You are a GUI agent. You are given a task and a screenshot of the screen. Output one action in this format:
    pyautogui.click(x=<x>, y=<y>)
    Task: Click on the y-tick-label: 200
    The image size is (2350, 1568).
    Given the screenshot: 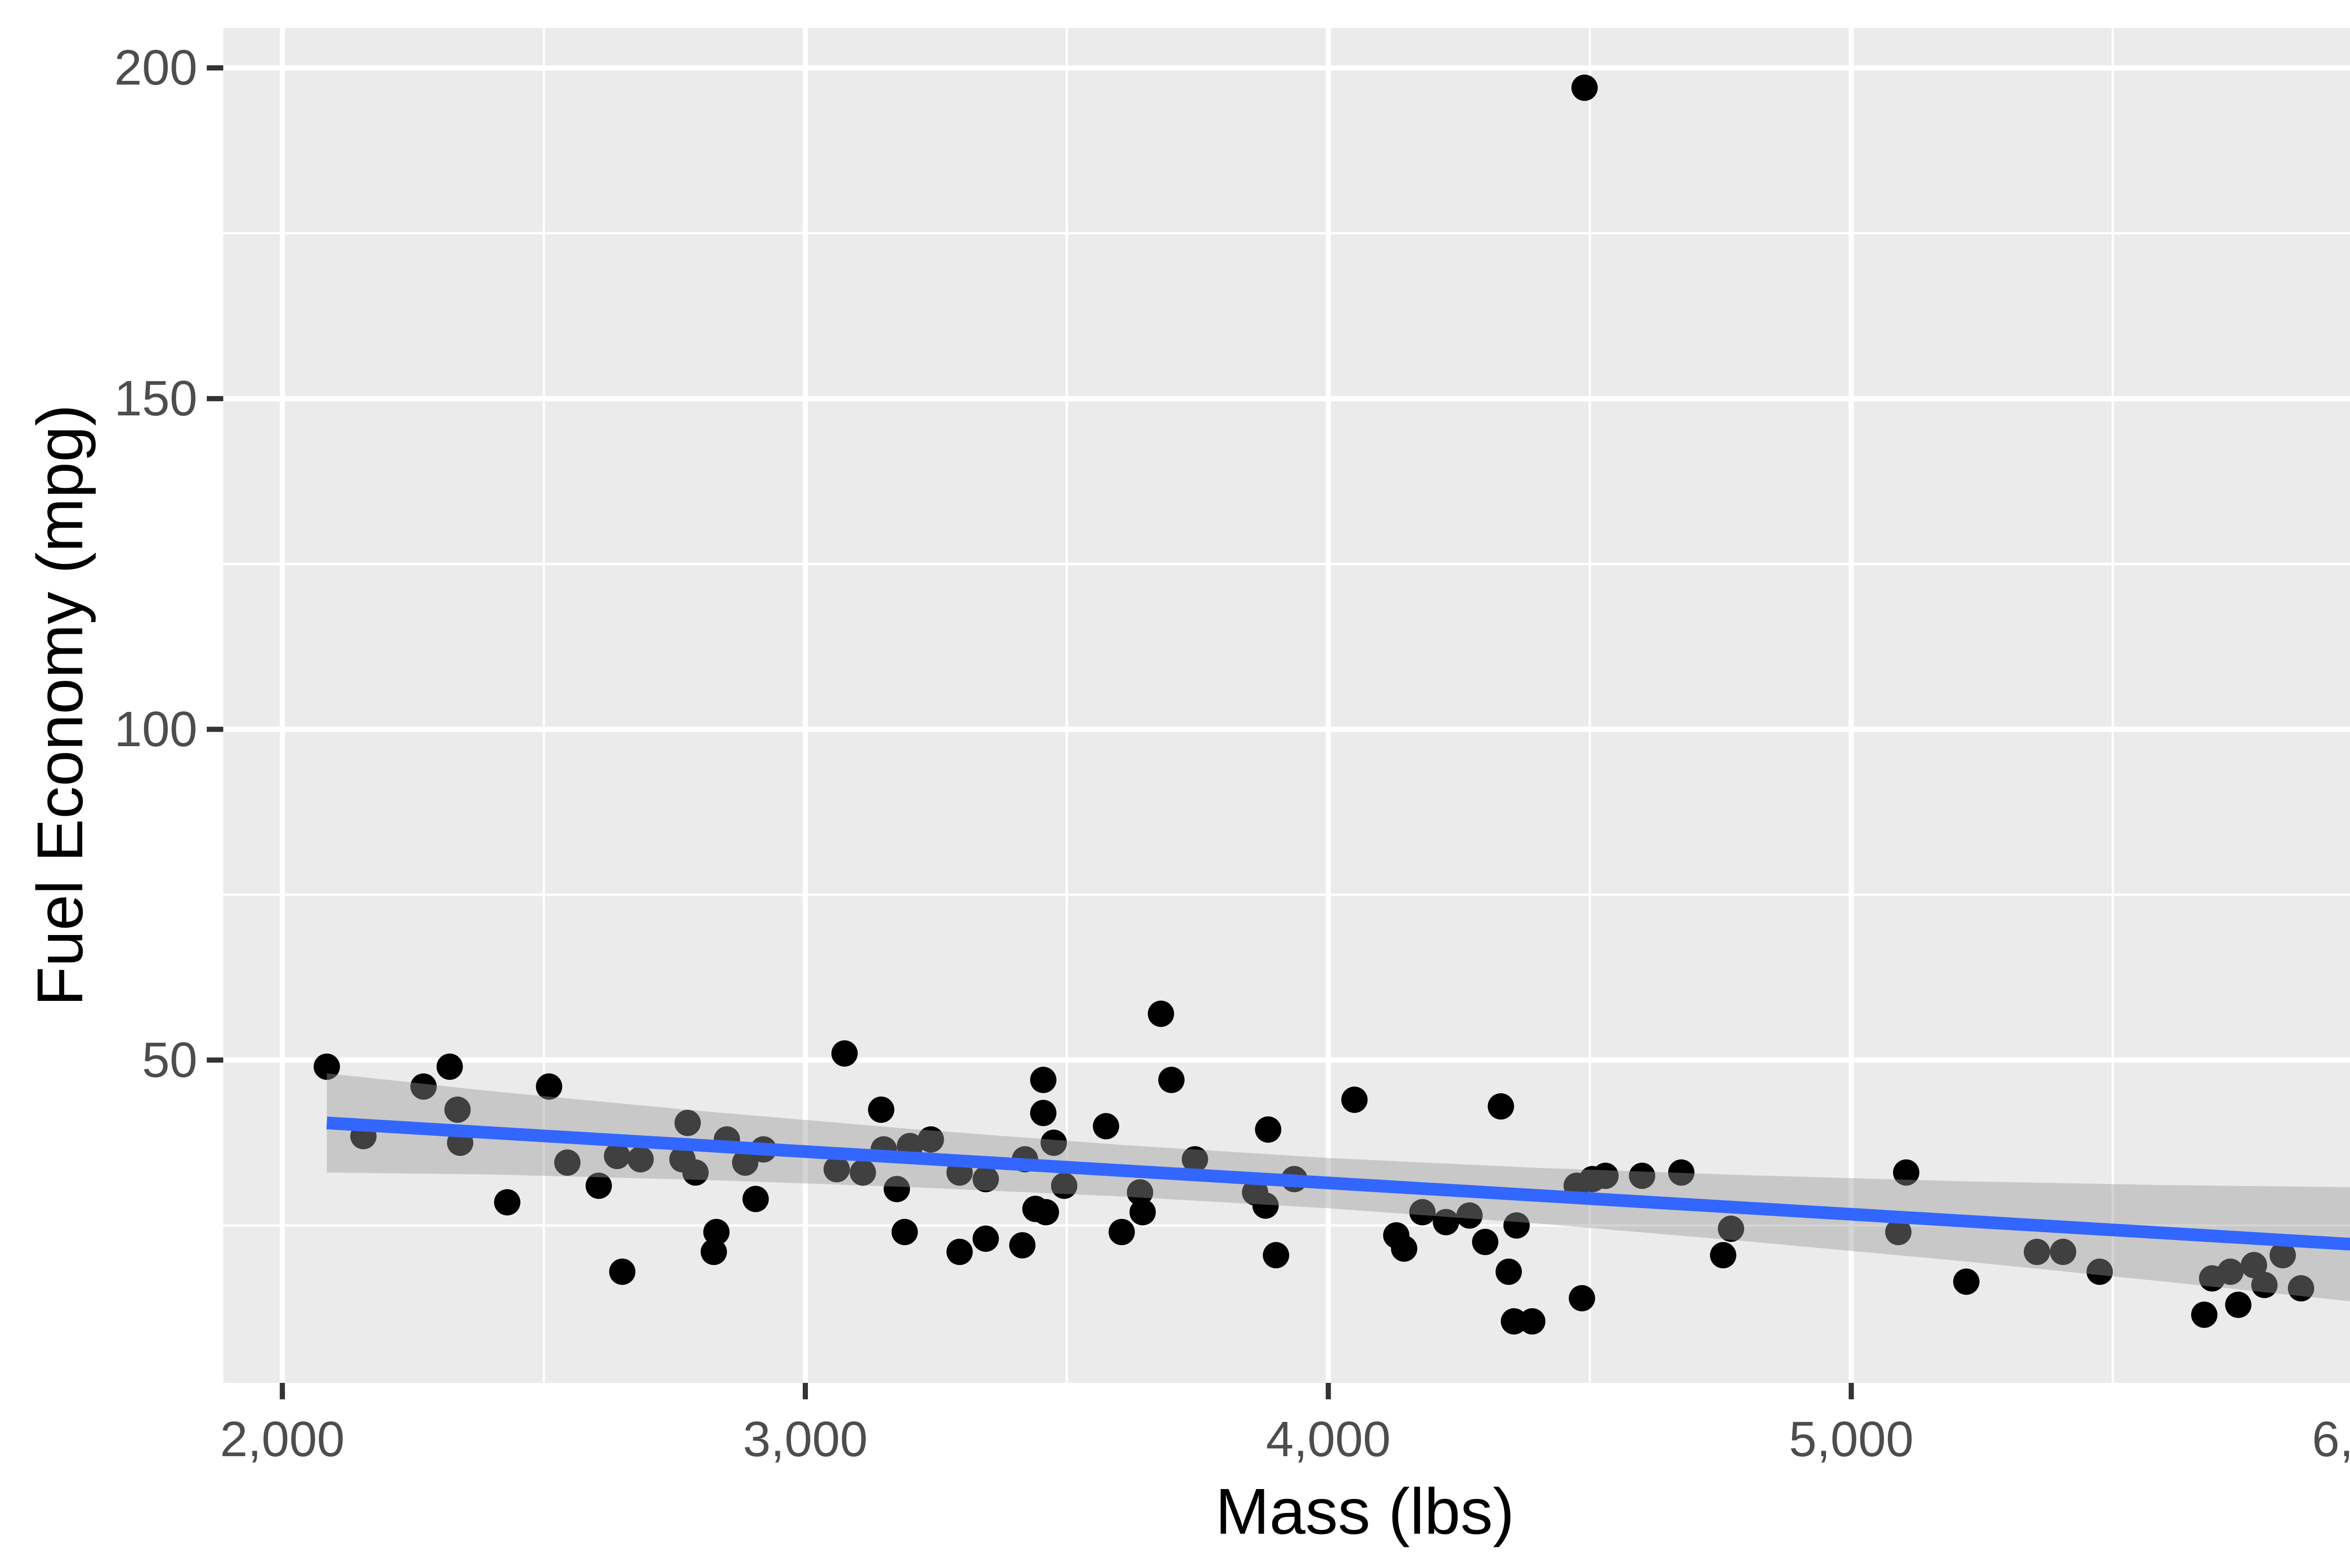 What is the action you would take?
    pyautogui.click(x=155, y=68)
    